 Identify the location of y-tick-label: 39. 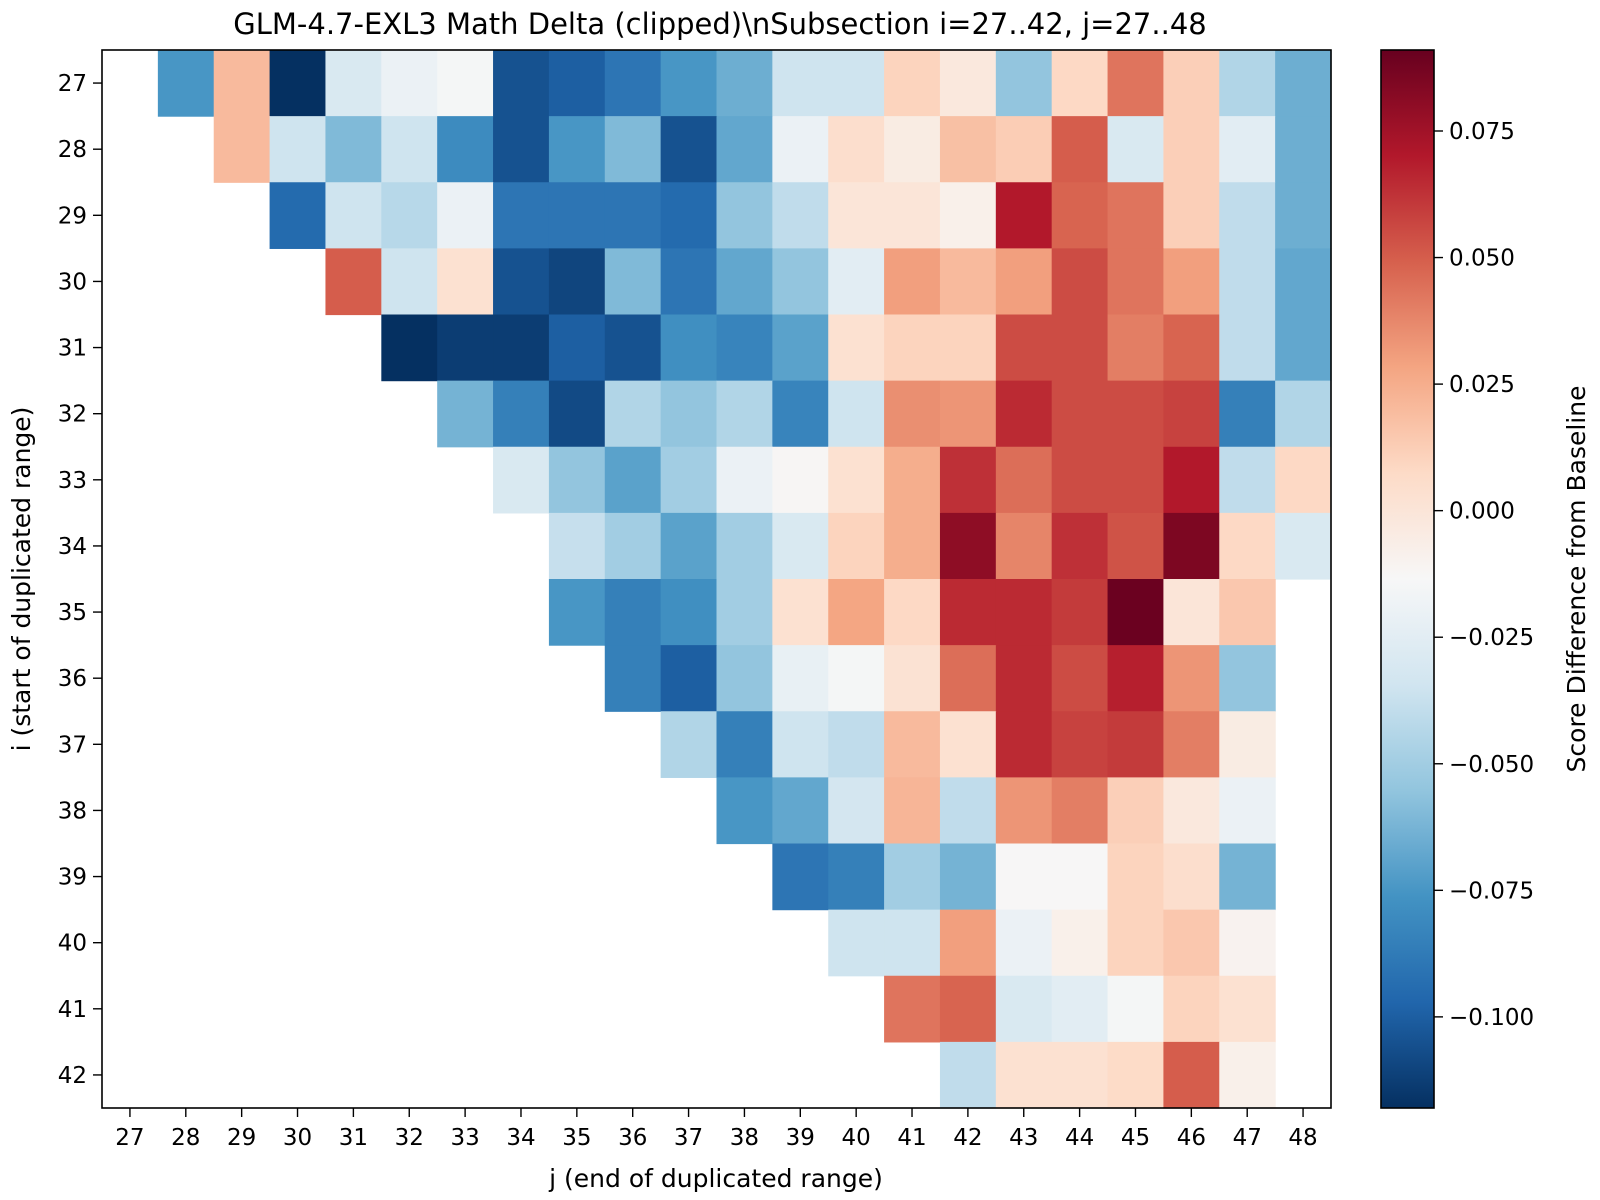
(72, 878).